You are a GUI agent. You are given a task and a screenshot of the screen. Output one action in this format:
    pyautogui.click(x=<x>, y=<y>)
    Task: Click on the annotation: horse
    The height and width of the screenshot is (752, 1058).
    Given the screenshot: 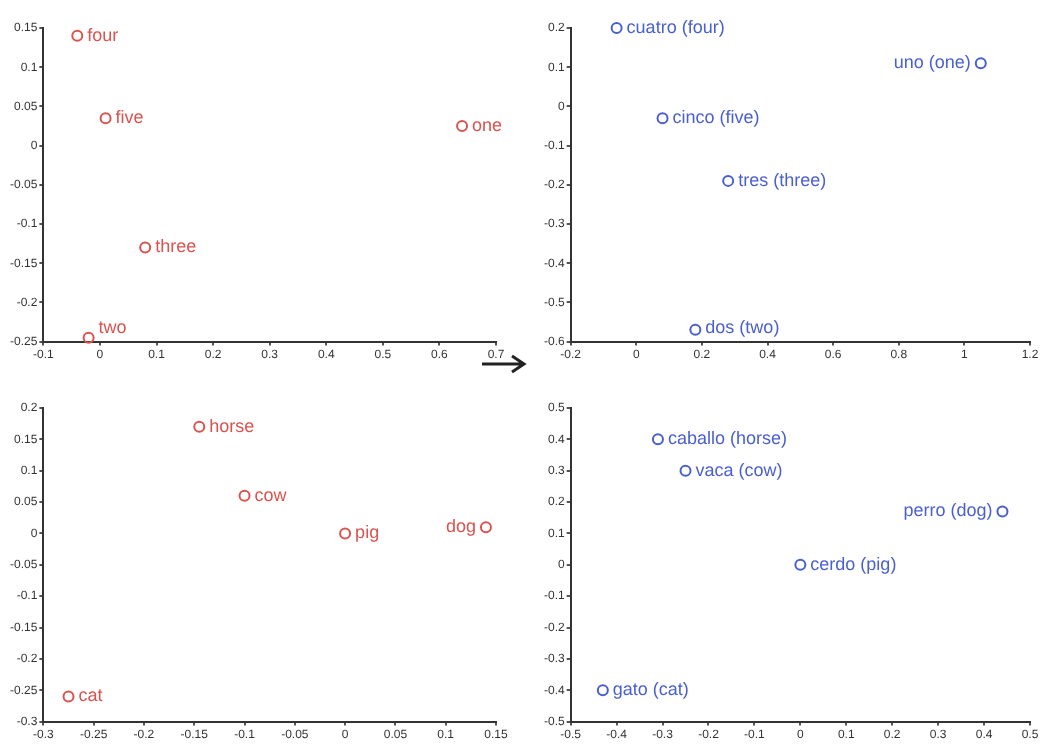 What is the action you would take?
    pyautogui.click(x=232, y=425)
    